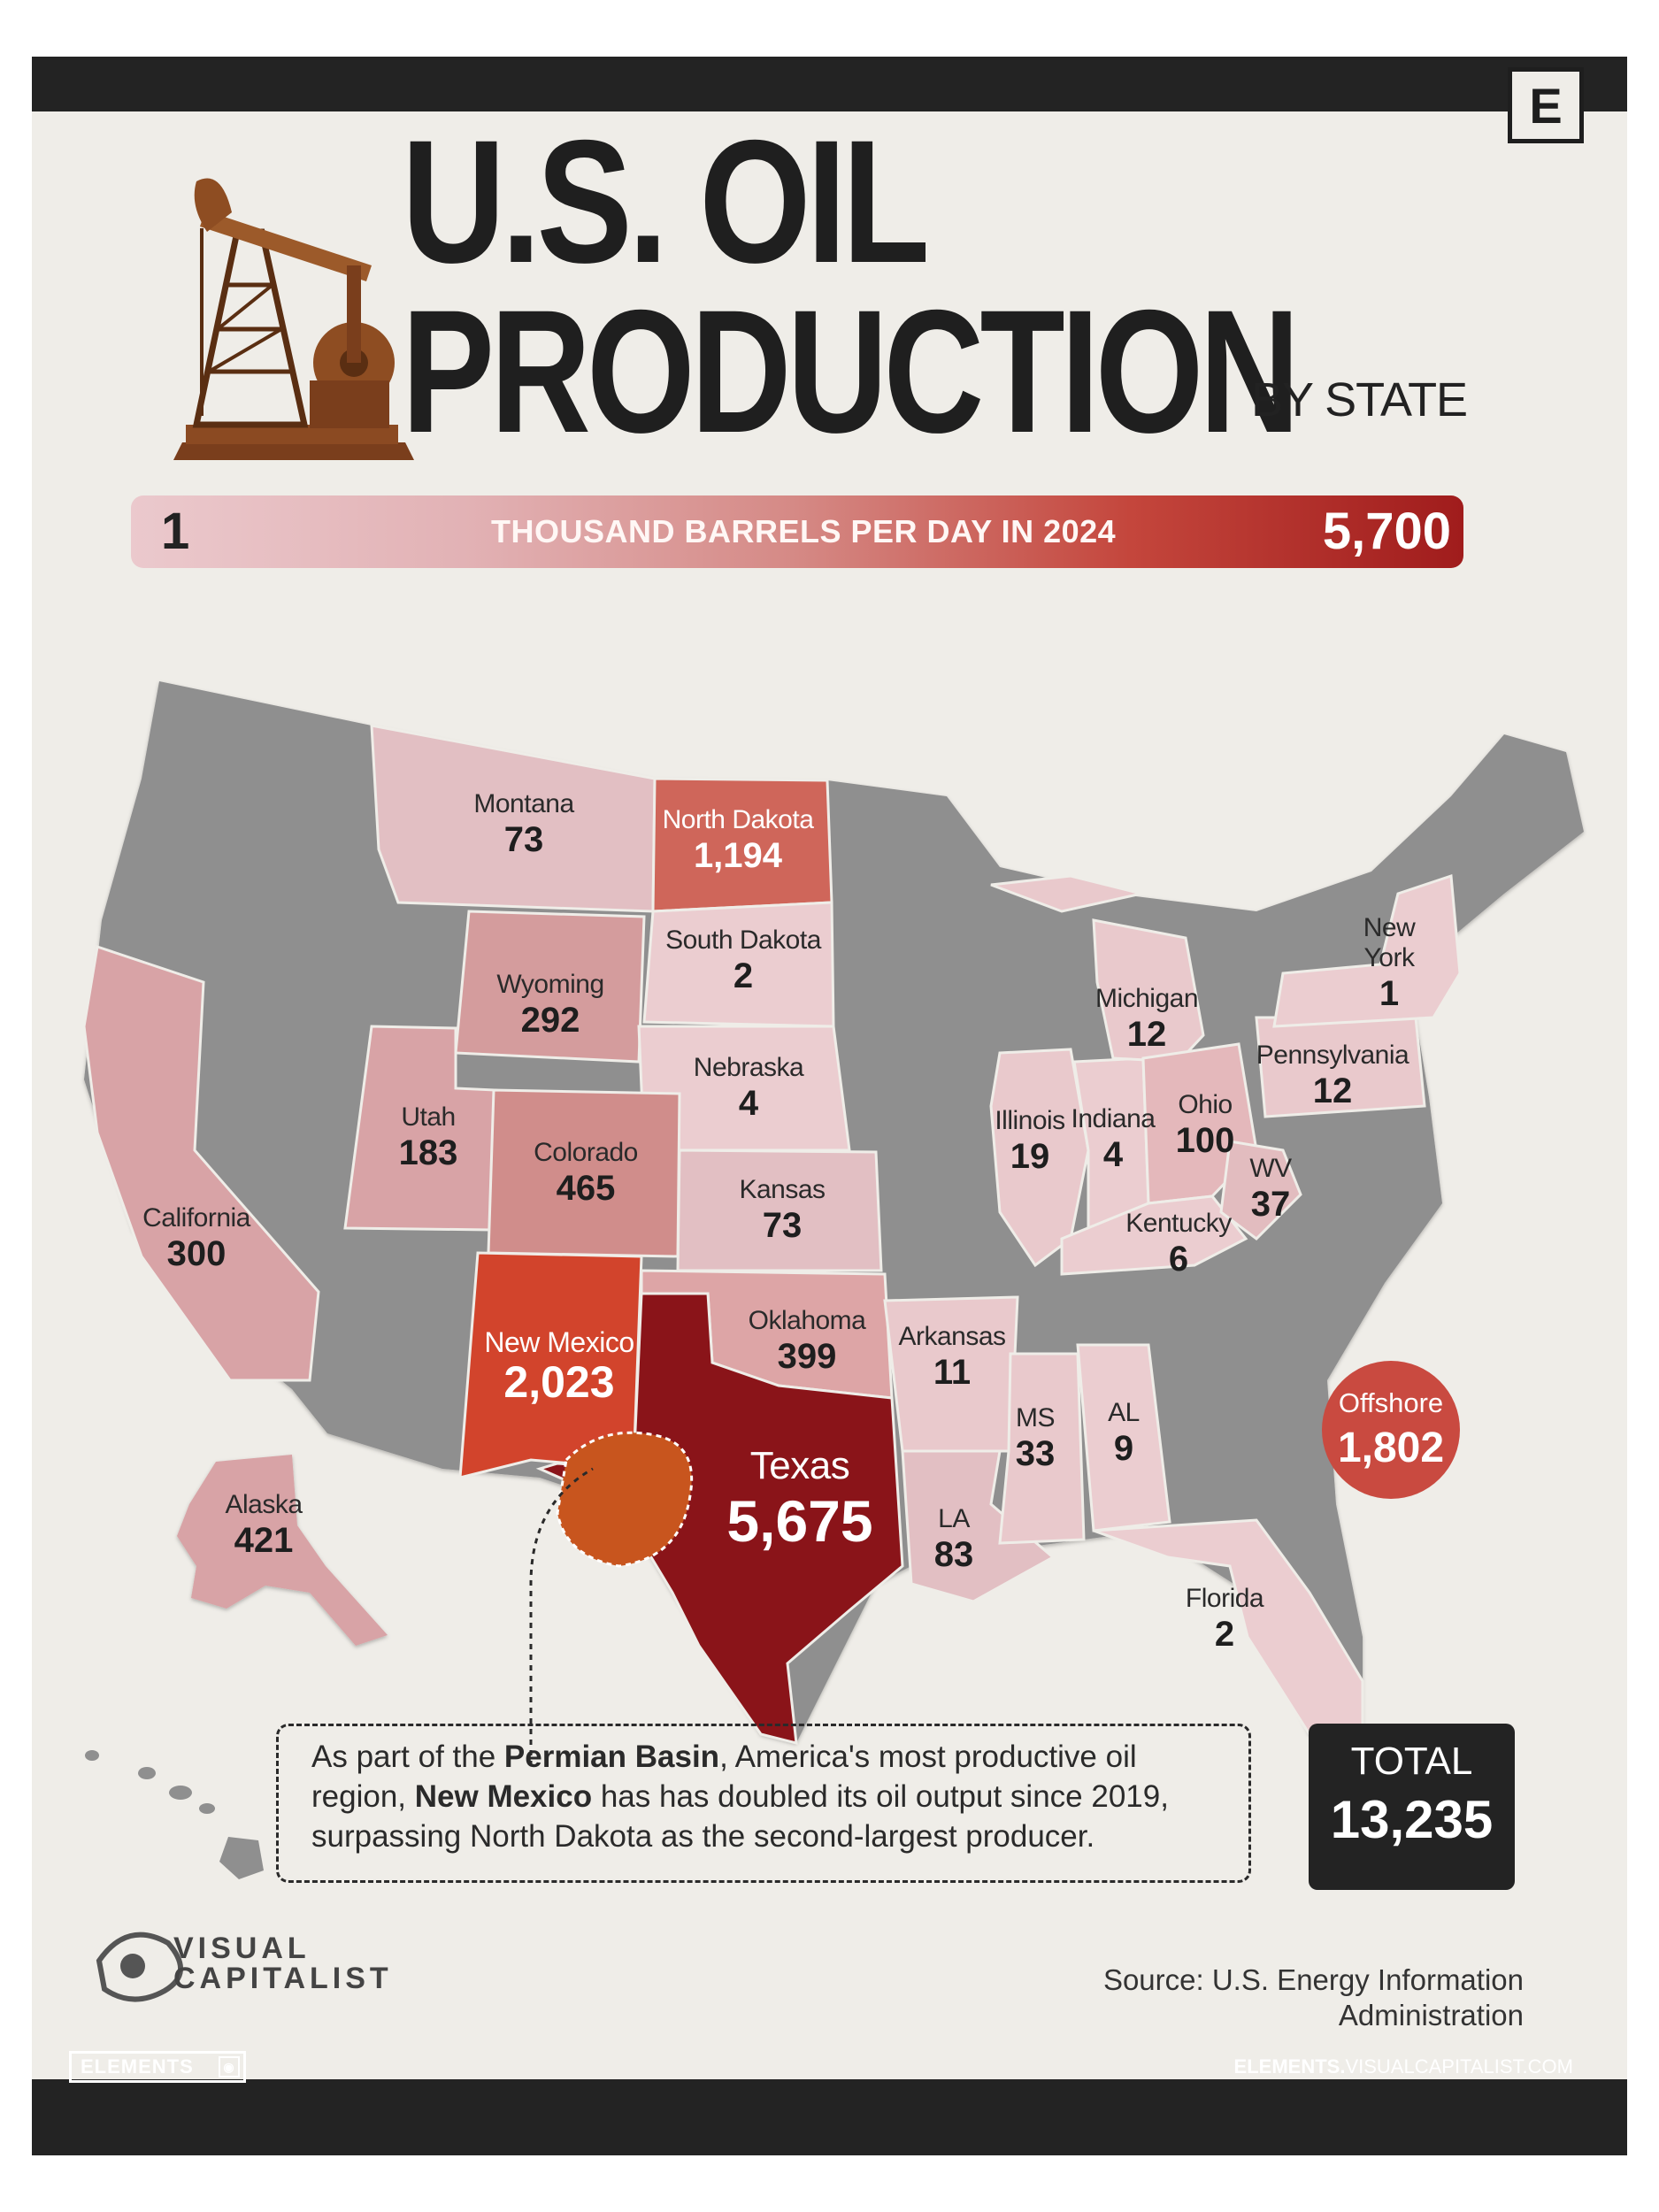 This screenshot has width=1659, height=2212. Describe the element at coordinates (1179, 1224) in the screenshot. I see `state-name: Kentucky` at that location.